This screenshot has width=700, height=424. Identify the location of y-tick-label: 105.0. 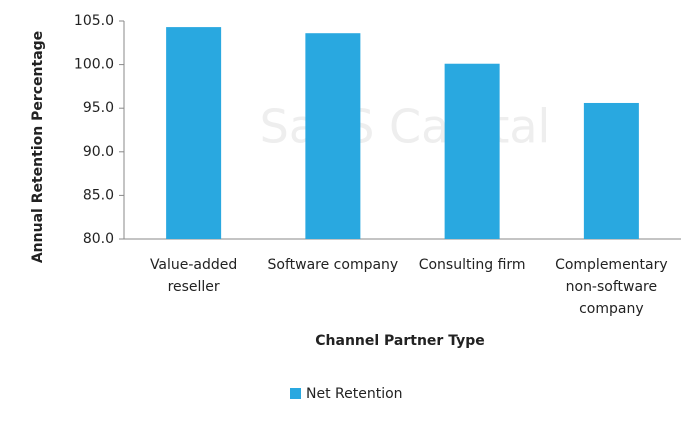
(94, 21).